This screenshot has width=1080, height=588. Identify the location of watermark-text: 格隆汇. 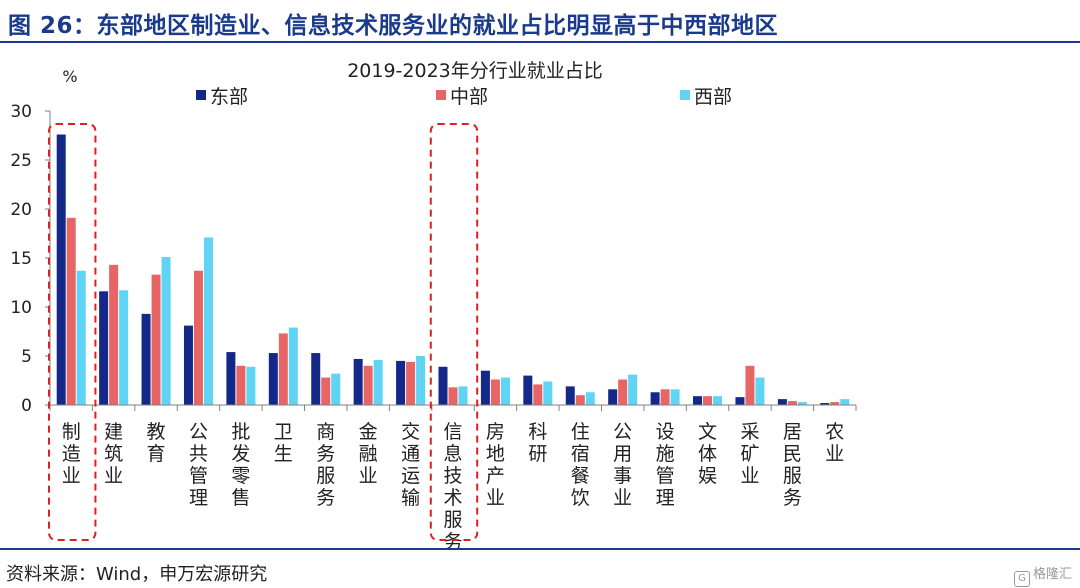
(1052, 574).